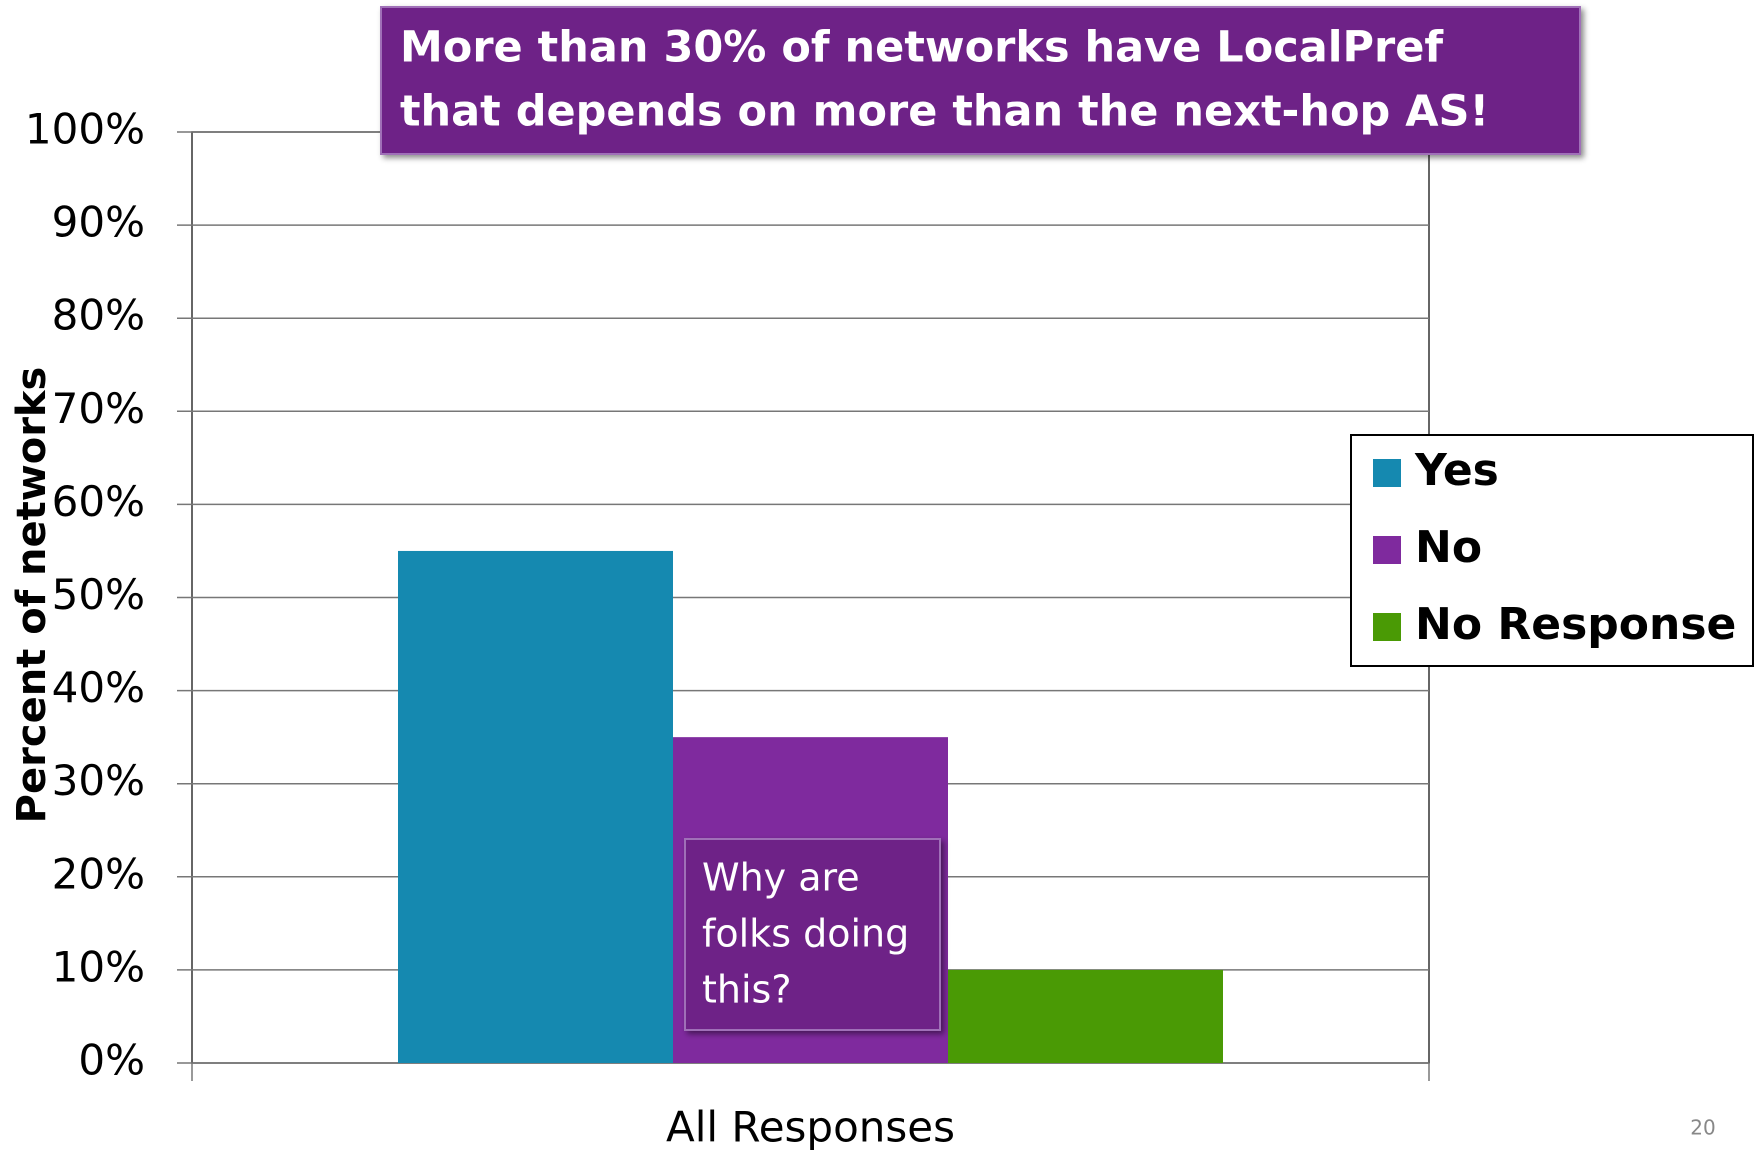 This screenshot has width=1759, height=1159. Describe the element at coordinates (98, 315) in the screenshot. I see `y-tick-label: 80%` at that location.